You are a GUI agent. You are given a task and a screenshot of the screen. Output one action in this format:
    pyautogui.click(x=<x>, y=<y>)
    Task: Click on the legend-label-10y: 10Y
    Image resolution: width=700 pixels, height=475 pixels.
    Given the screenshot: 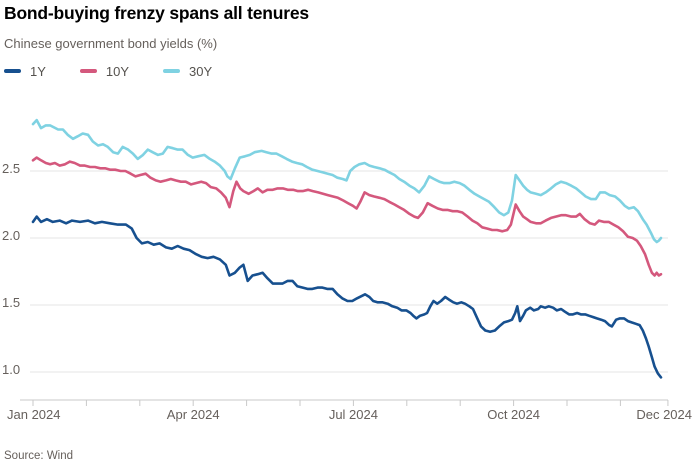 What is the action you would take?
    pyautogui.click(x=117, y=71)
    